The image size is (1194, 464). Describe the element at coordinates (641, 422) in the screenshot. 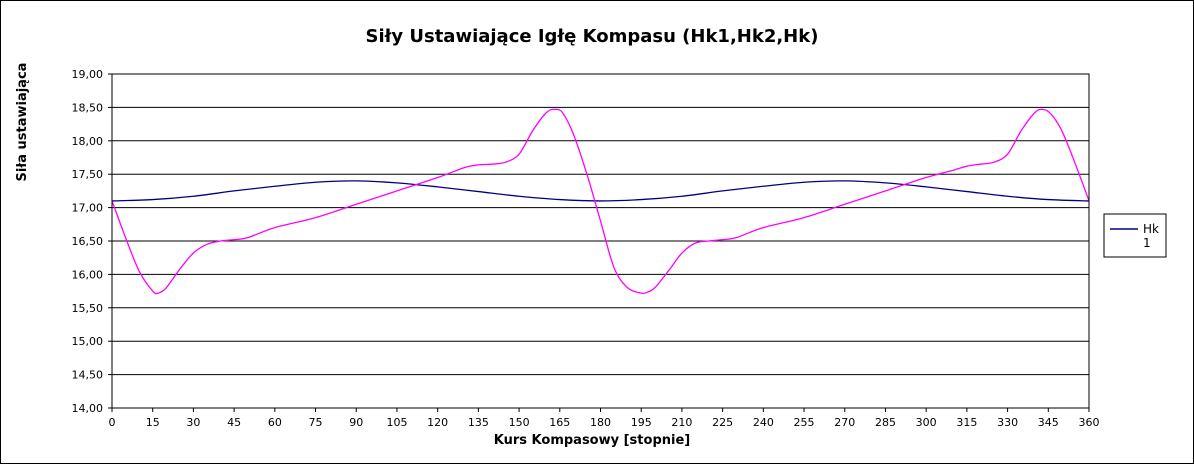

I see `x-tick-label: 195` at that location.